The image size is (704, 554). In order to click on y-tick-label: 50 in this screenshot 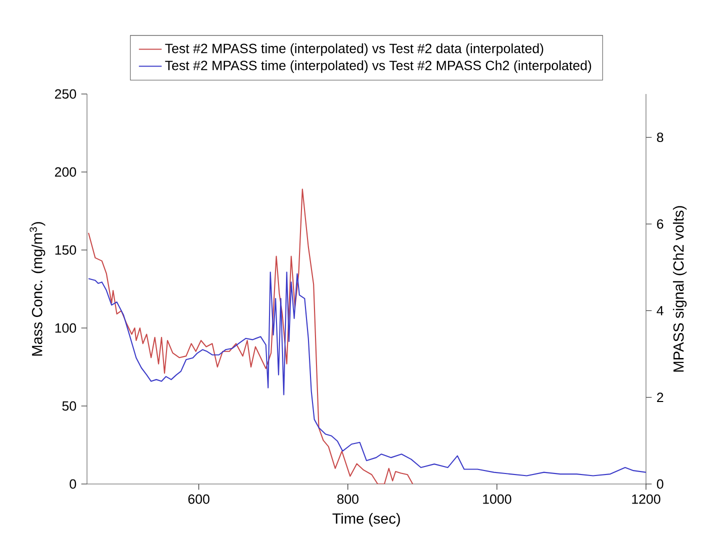, I will do `click(69, 406)`.